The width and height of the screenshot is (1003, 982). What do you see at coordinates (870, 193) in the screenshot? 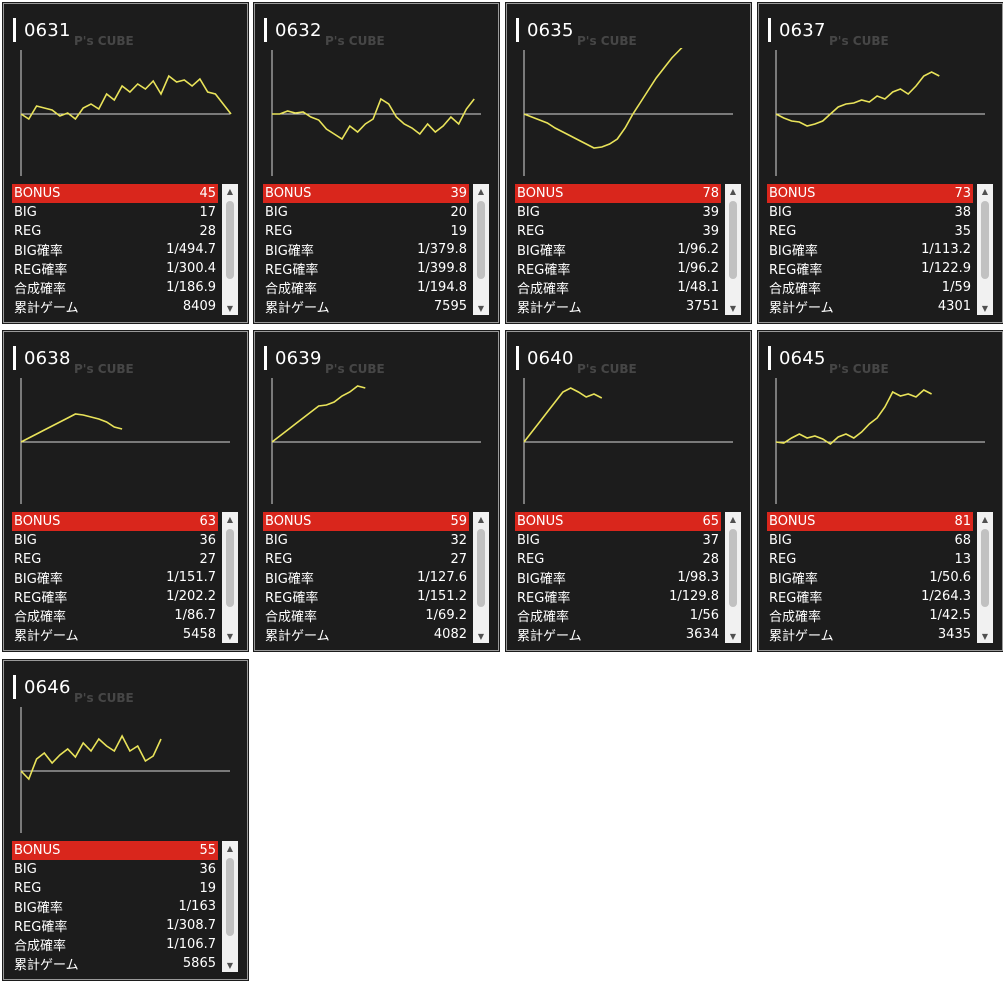
I see `stat-row-bonus: BONUS 73` at bounding box center [870, 193].